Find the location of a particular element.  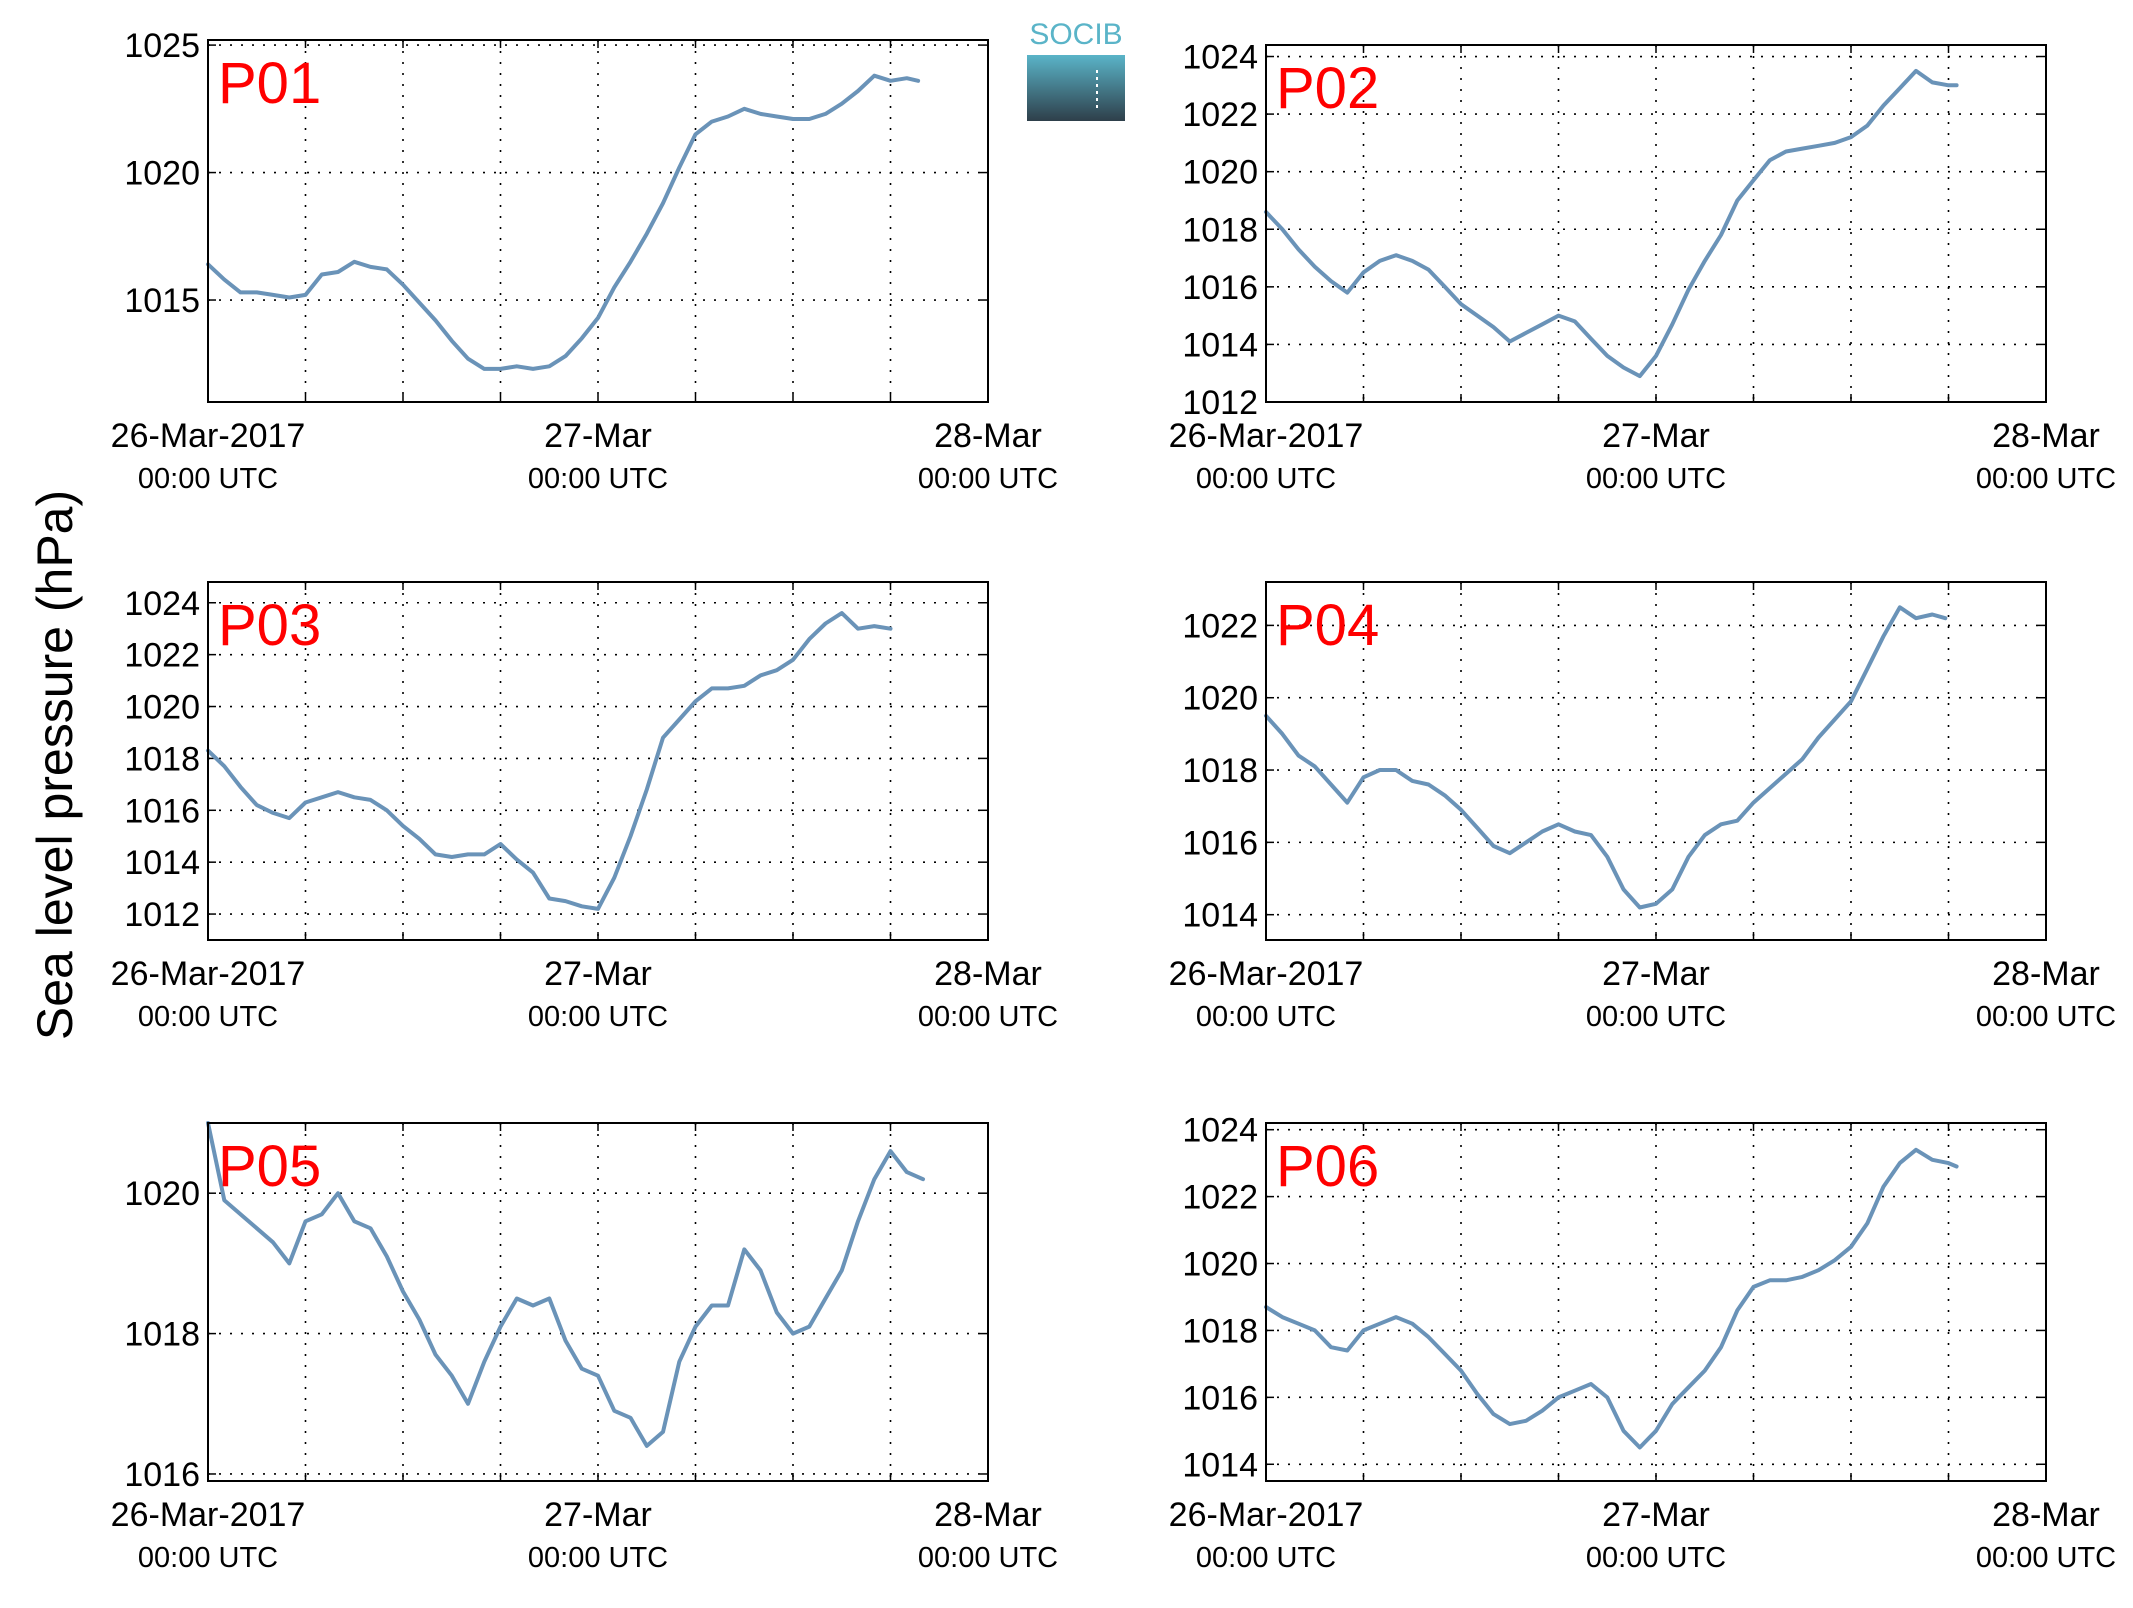

socib-logo: SOCIB is located at coordinates (1076, 69).